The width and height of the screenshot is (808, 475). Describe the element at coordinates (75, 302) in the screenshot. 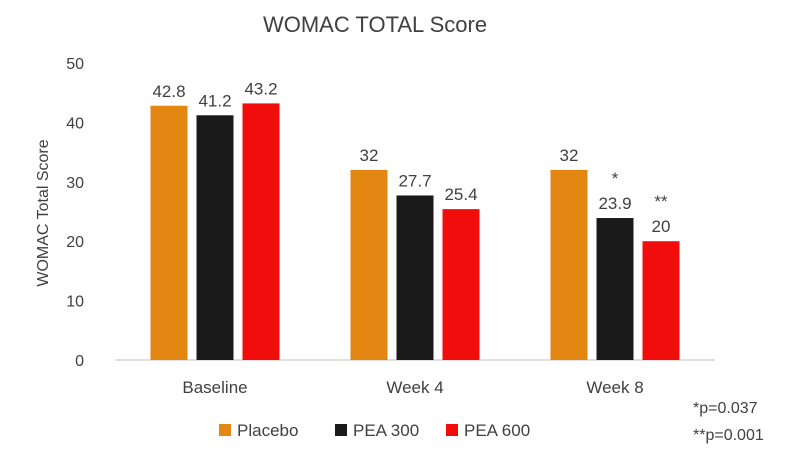

I see `y-tick-label: 10` at that location.